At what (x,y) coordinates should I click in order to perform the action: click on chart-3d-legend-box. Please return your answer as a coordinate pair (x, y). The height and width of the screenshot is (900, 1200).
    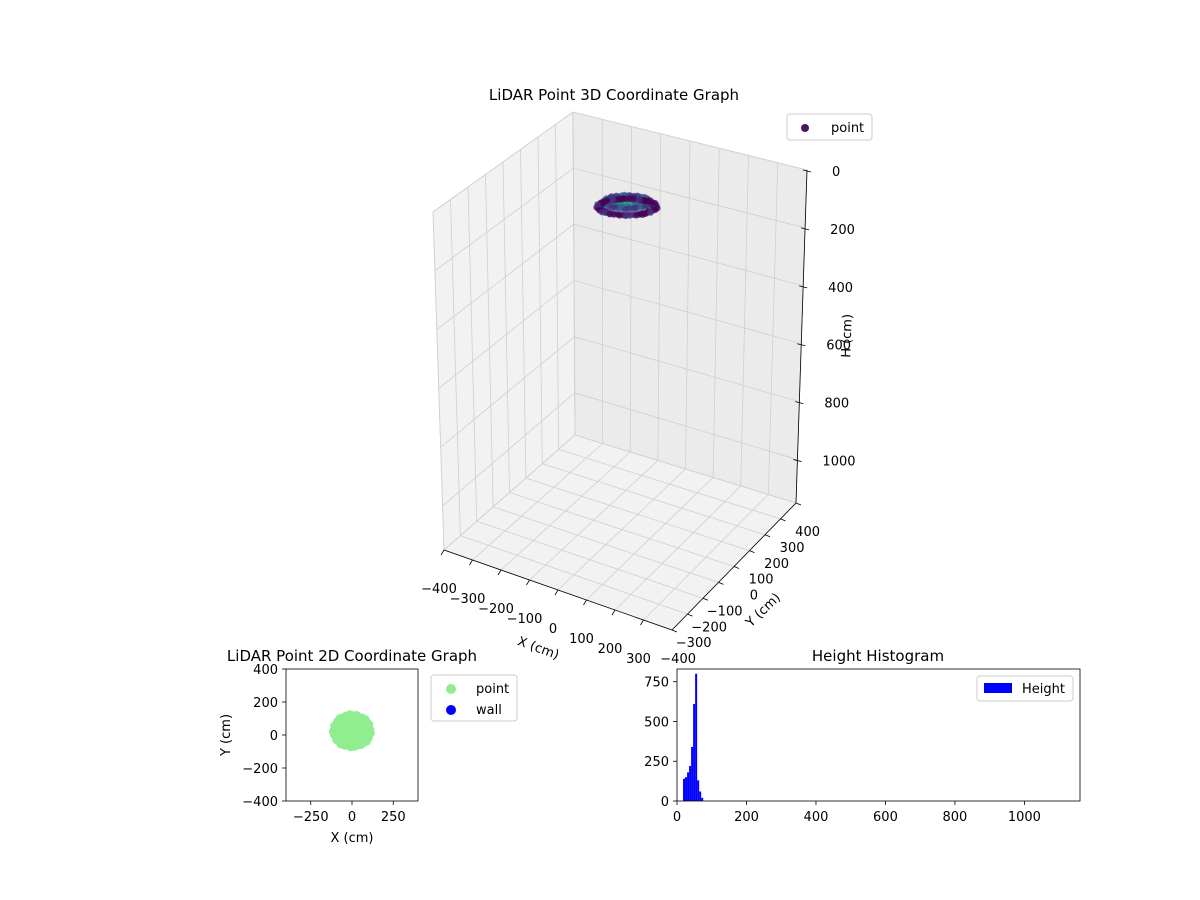
    Looking at the image, I should click on (829, 127).